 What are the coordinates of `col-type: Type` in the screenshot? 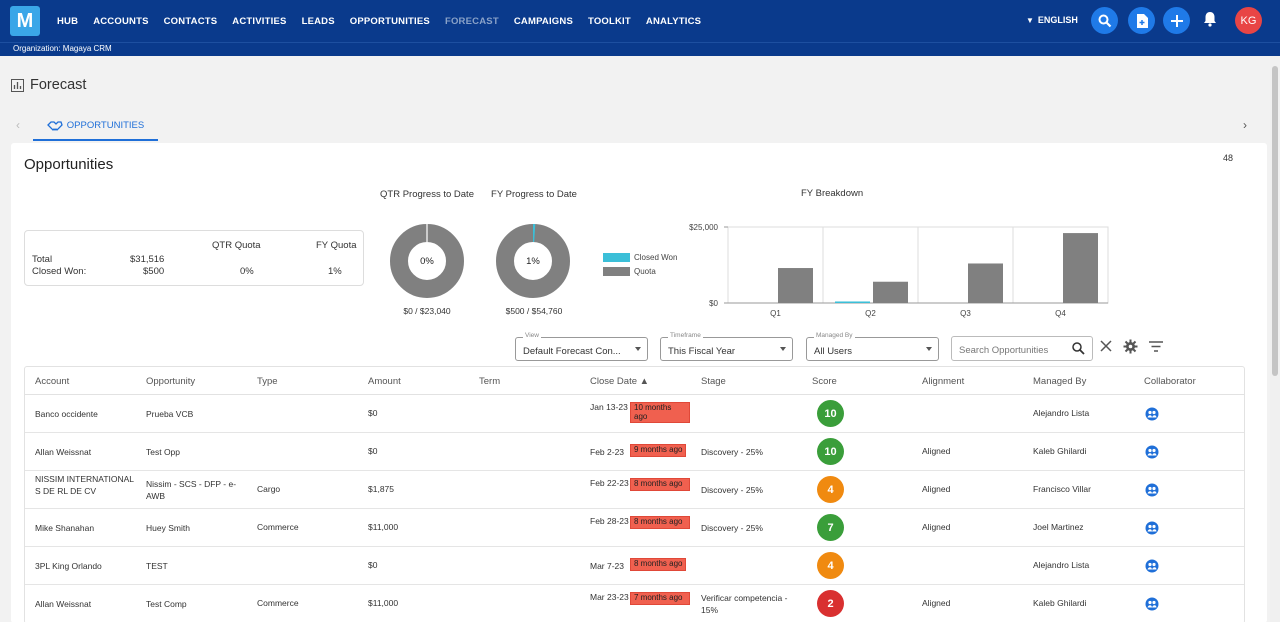 It's located at (267, 381).